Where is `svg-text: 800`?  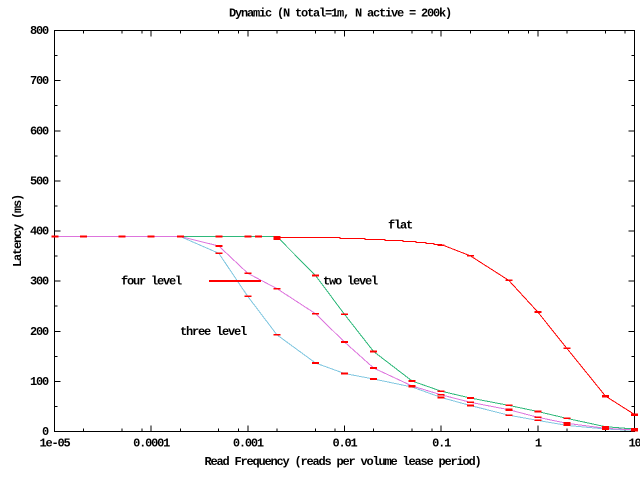
svg-text: 800 is located at coordinates (39, 31).